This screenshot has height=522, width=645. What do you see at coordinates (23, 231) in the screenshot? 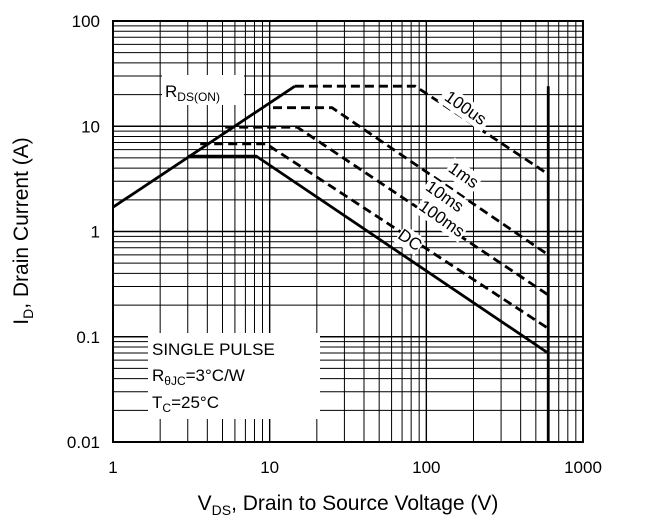
I see `y-axis-title: ID, Drain Current (A)` at bounding box center [23, 231].